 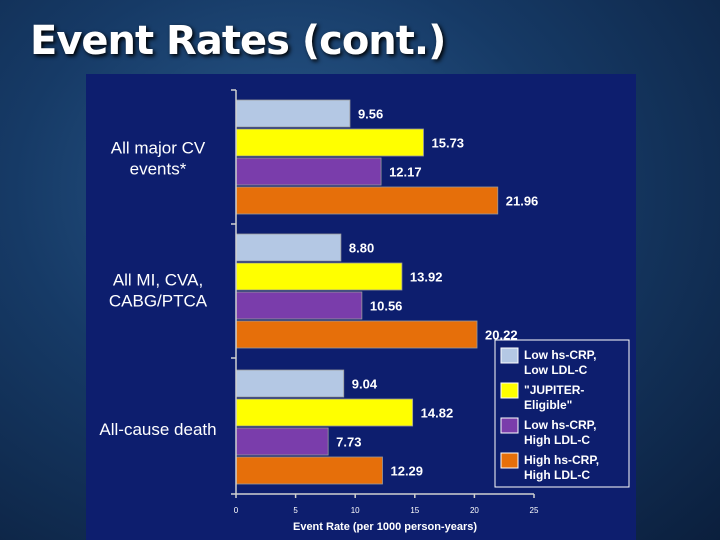 What do you see at coordinates (365, 384) in the screenshot?
I see `value-label: 9.04` at bounding box center [365, 384].